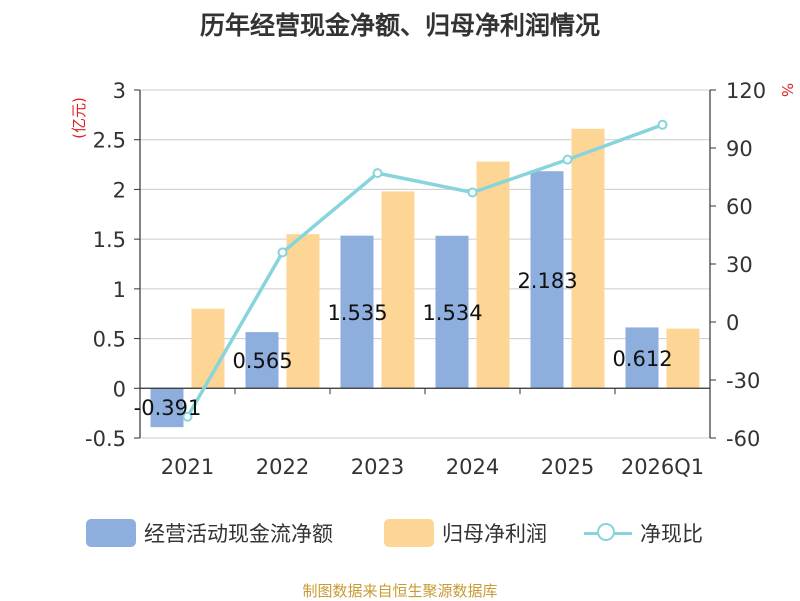 This screenshot has width=800, height=601. Describe the element at coordinates (187, 416) in the screenshot. I see `ratio-point-2021` at that location.